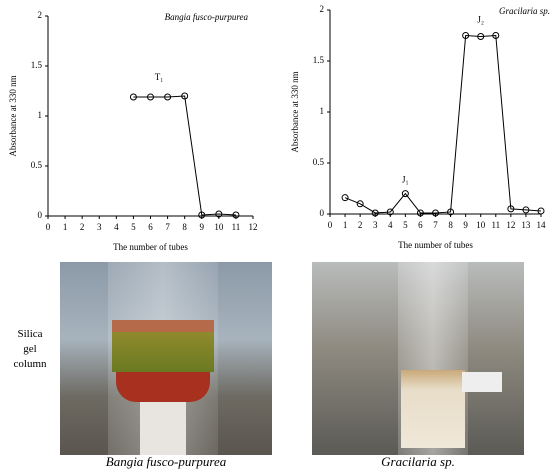  I want to click on x-tick-label: 13, so click(526, 225).